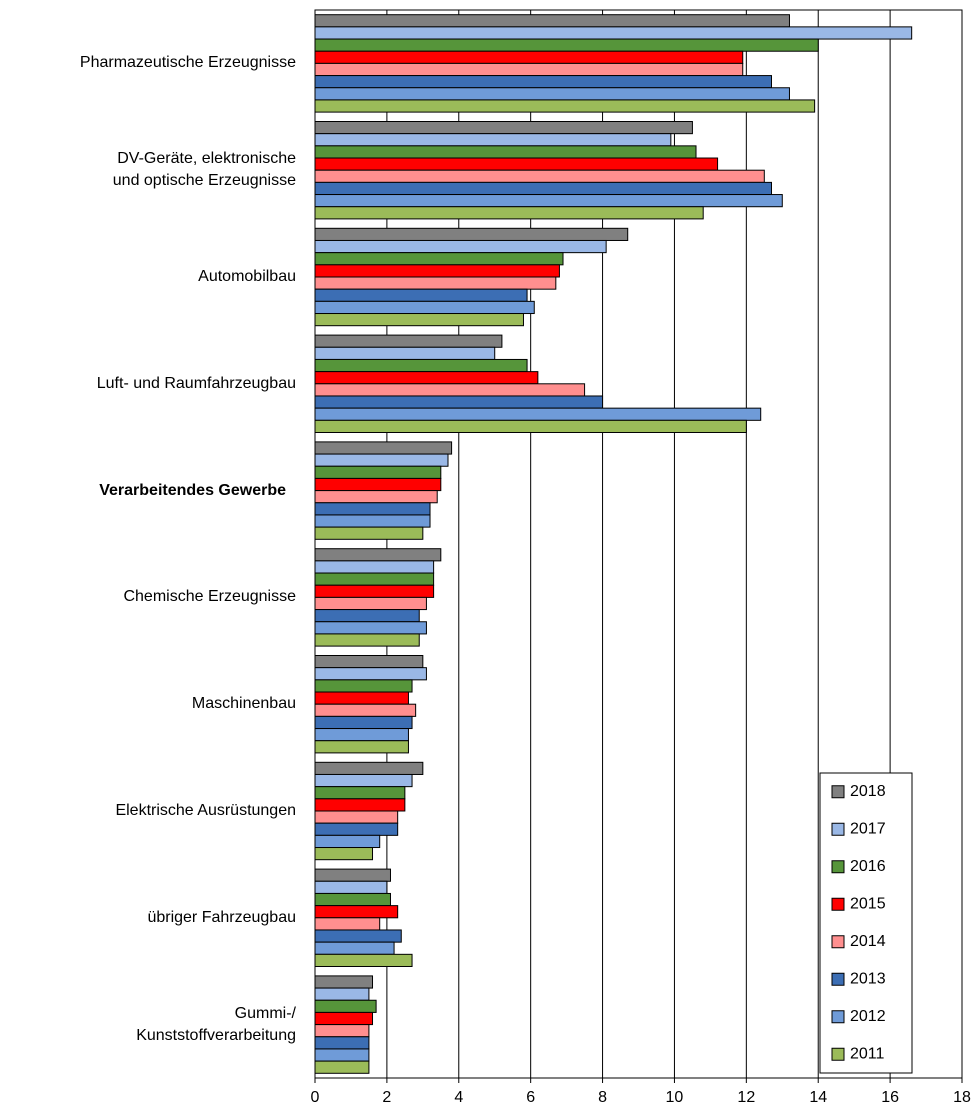 The width and height of the screenshot is (976, 1112). Describe the element at coordinates (192, 490) in the screenshot. I see `category-label: Verarbeitendes Gewerbe` at that location.